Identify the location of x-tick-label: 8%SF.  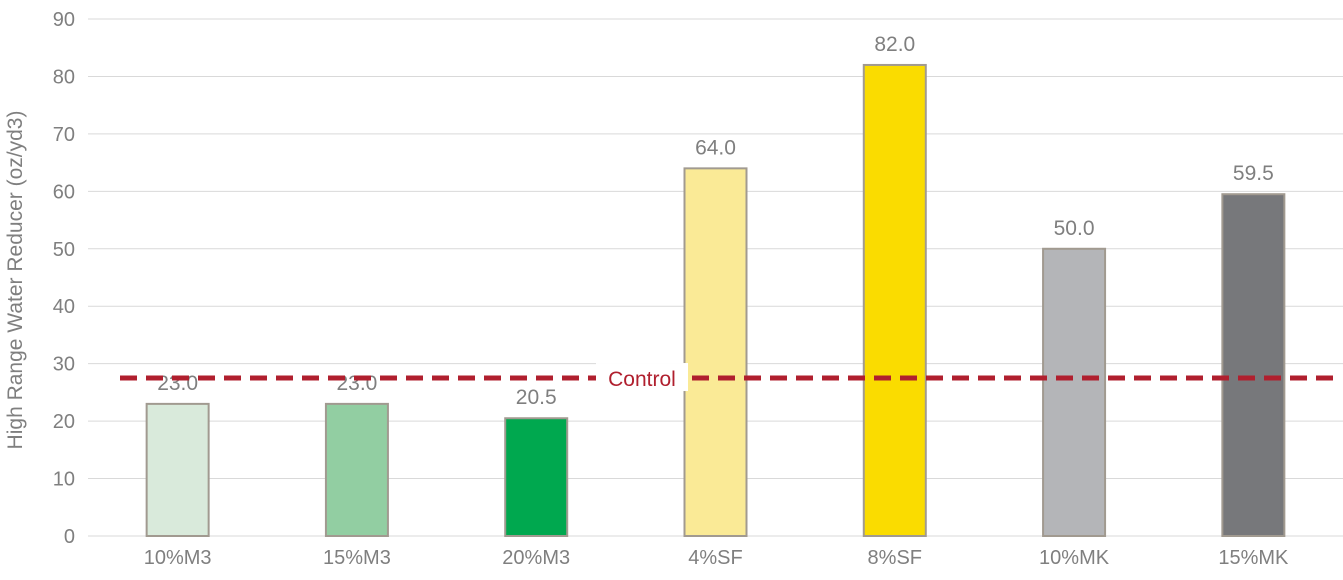
(895, 558).